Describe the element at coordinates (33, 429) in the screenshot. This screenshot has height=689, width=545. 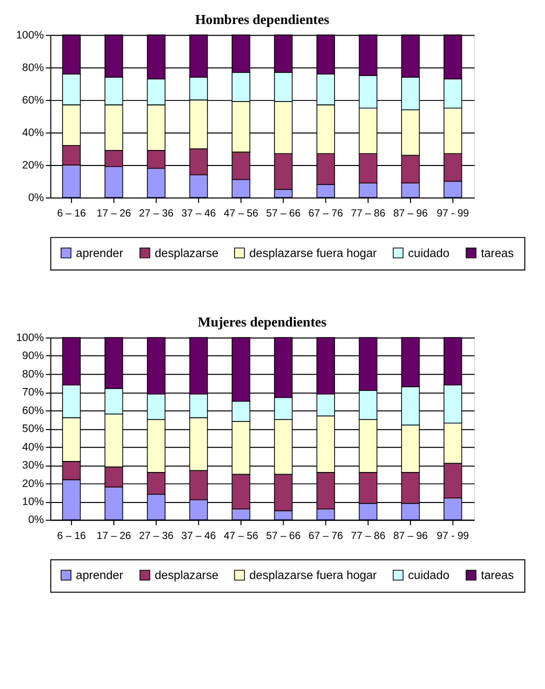
I see `y-tick-label: 50%` at that location.